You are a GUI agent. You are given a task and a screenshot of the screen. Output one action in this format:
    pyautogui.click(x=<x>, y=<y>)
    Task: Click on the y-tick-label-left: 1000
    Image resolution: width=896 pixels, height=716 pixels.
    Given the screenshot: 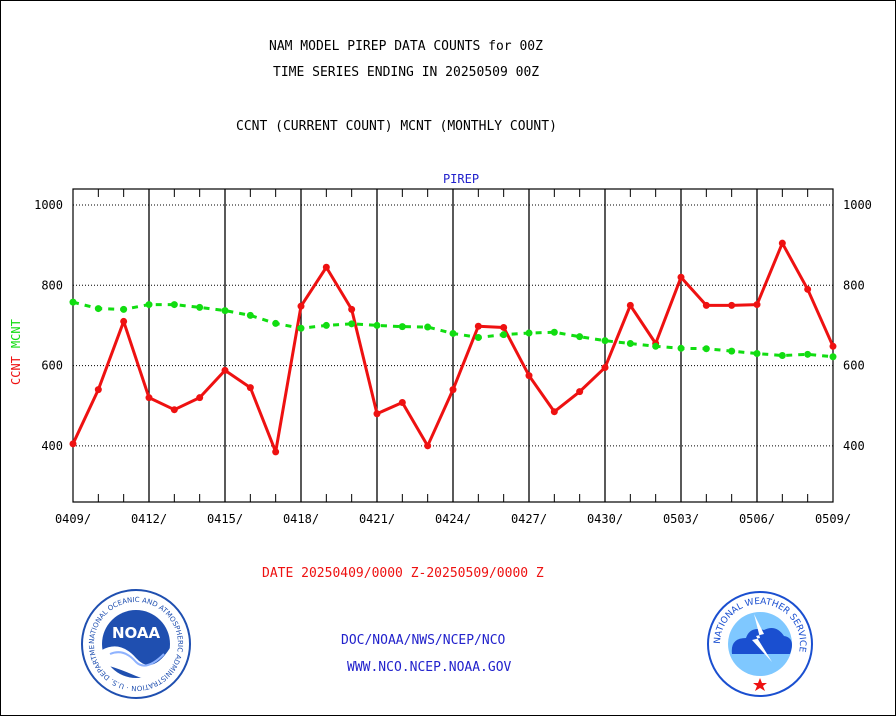 What is the action you would take?
    pyautogui.click(x=48, y=205)
    